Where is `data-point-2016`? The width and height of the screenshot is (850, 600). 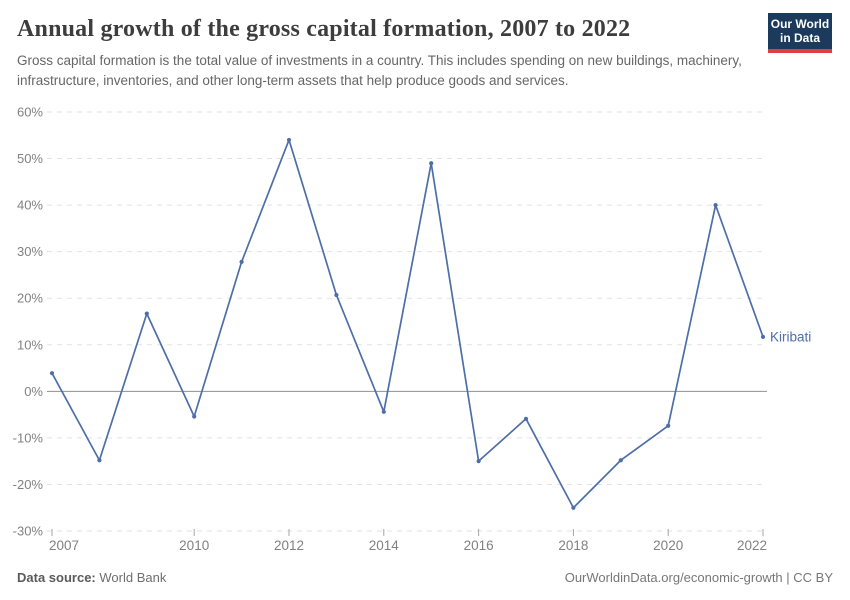
data-point-2016 is located at coordinates (478, 461).